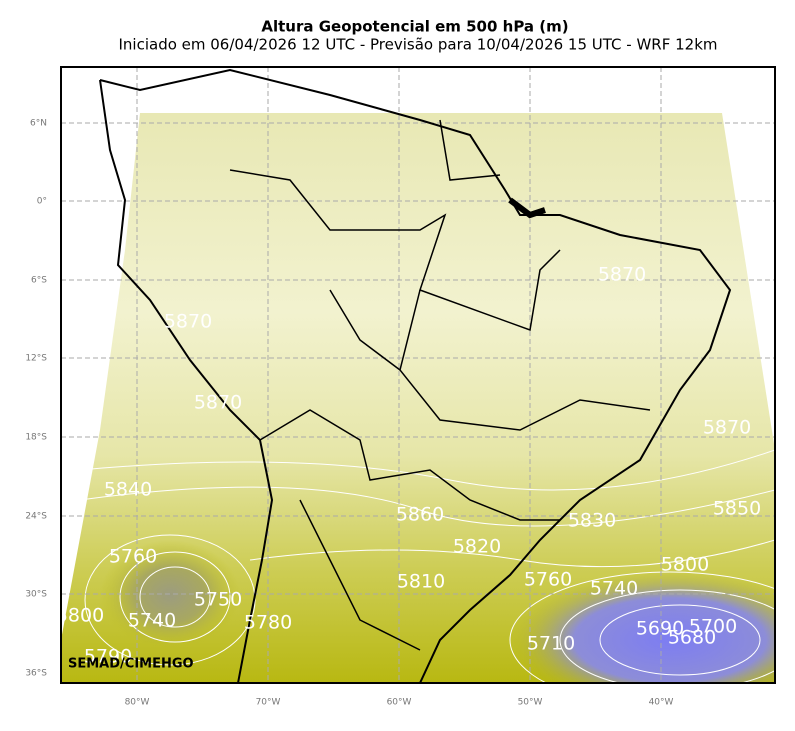 This screenshot has width=795, height=731. I want to click on credit: SEMAD/CIMEHGO, so click(131, 664).